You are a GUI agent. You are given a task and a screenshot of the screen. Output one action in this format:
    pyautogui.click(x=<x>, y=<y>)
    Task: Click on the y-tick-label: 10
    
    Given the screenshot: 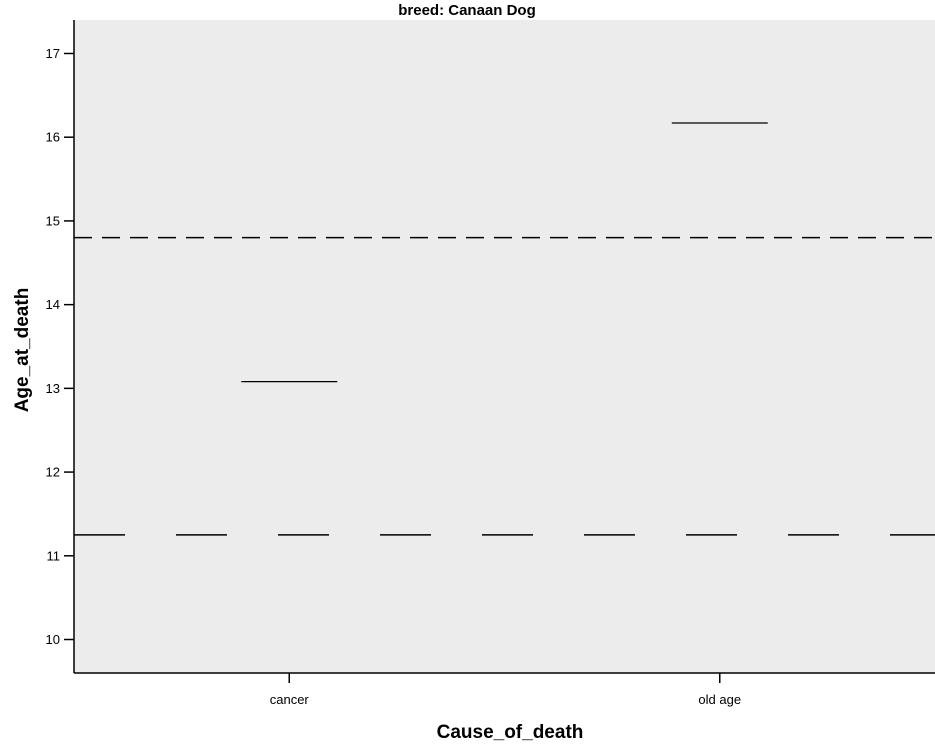 What is the action you would take?
    pyautogui.click(x=53, y=639)
    